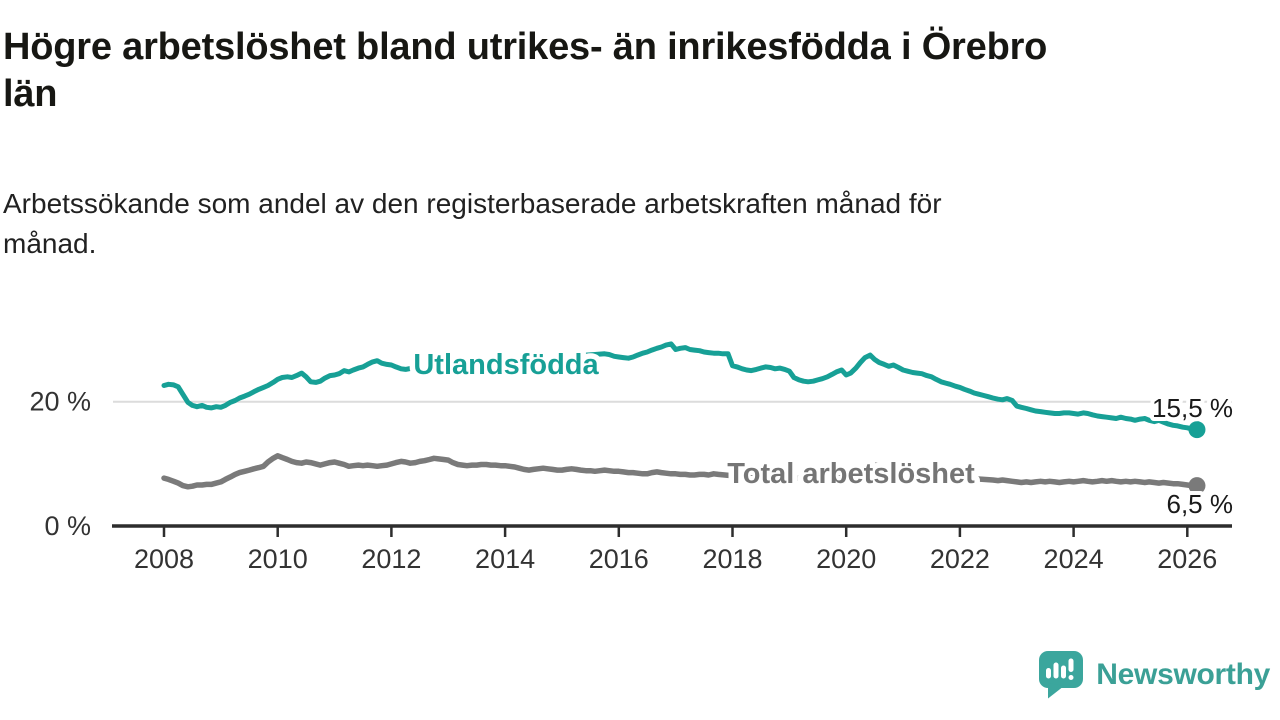 The width and height of the screenshot is (1280, 720). Describe the element at coordinates (851, 474) in the screenshot. I see `series-label-total: Total arbetslöshet` at that location.